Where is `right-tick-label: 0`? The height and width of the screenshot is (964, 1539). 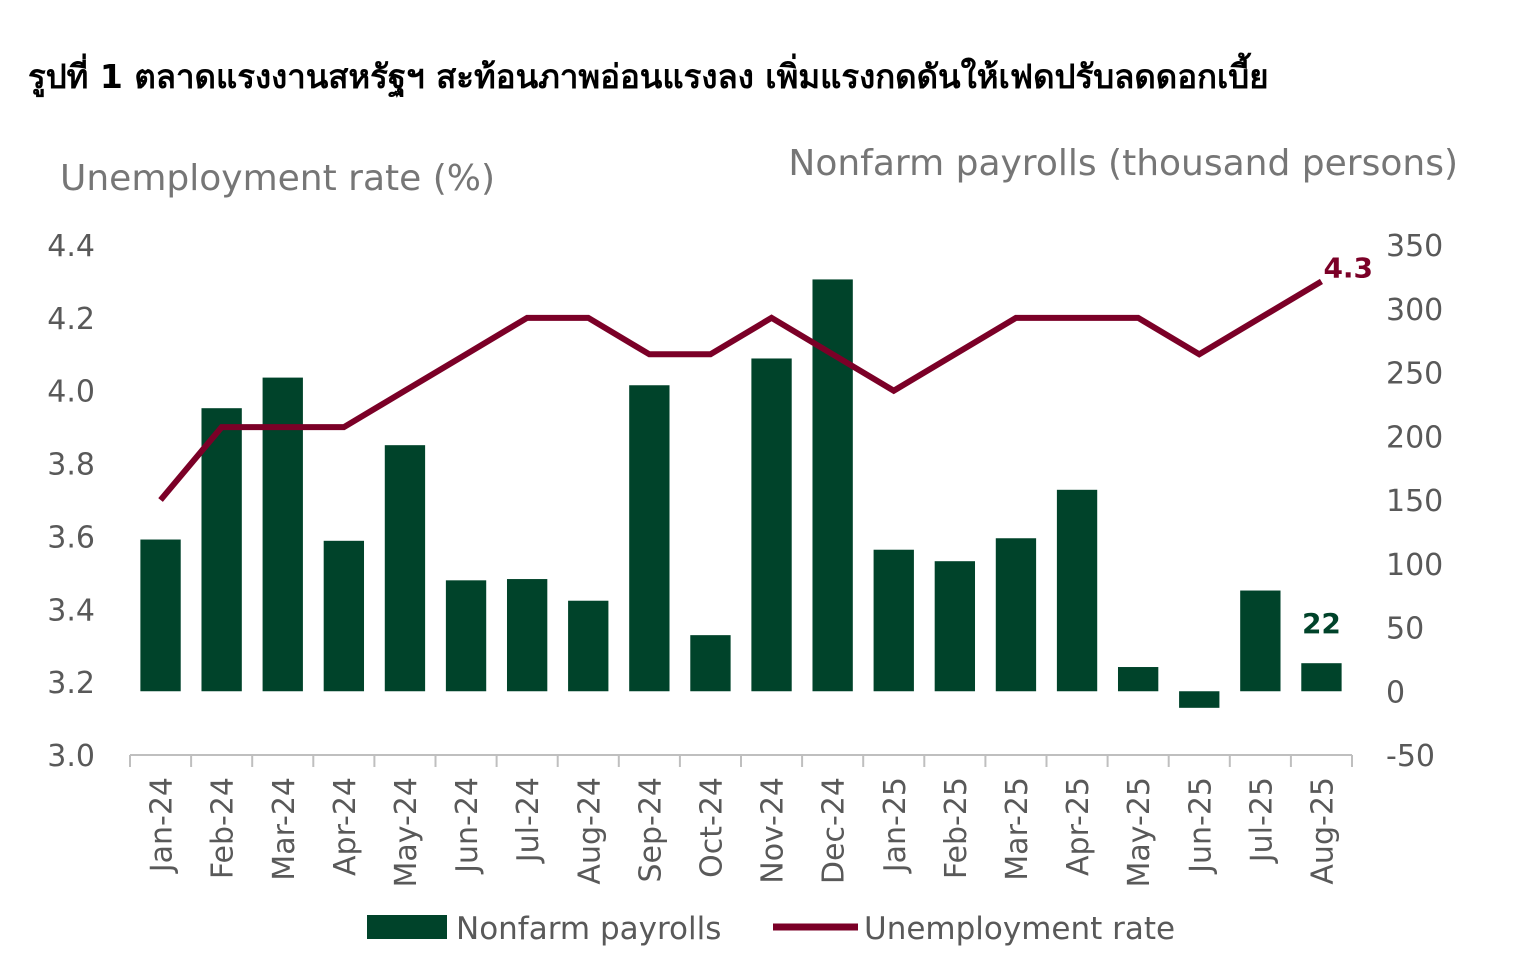
right-tick-label: 0 is located at coordinates (1395, 692).